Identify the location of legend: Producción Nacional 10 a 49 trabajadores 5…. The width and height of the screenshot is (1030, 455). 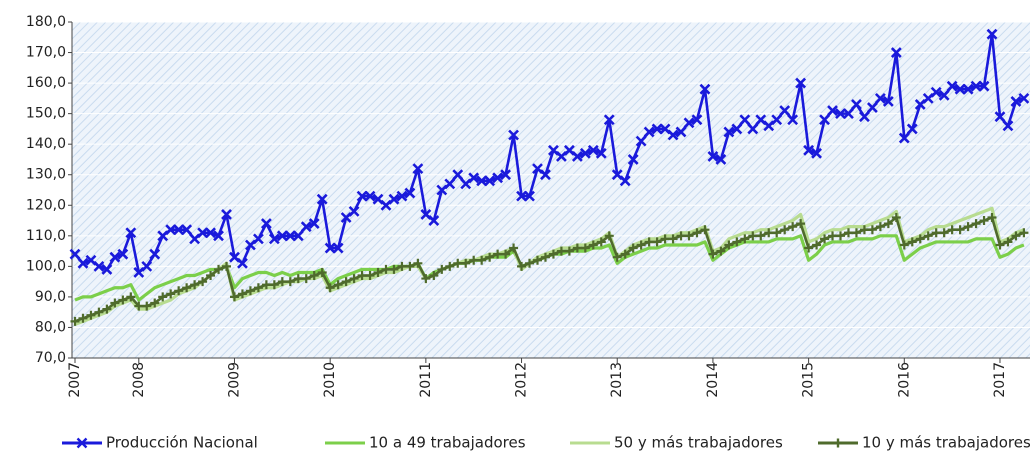
(546, 443).